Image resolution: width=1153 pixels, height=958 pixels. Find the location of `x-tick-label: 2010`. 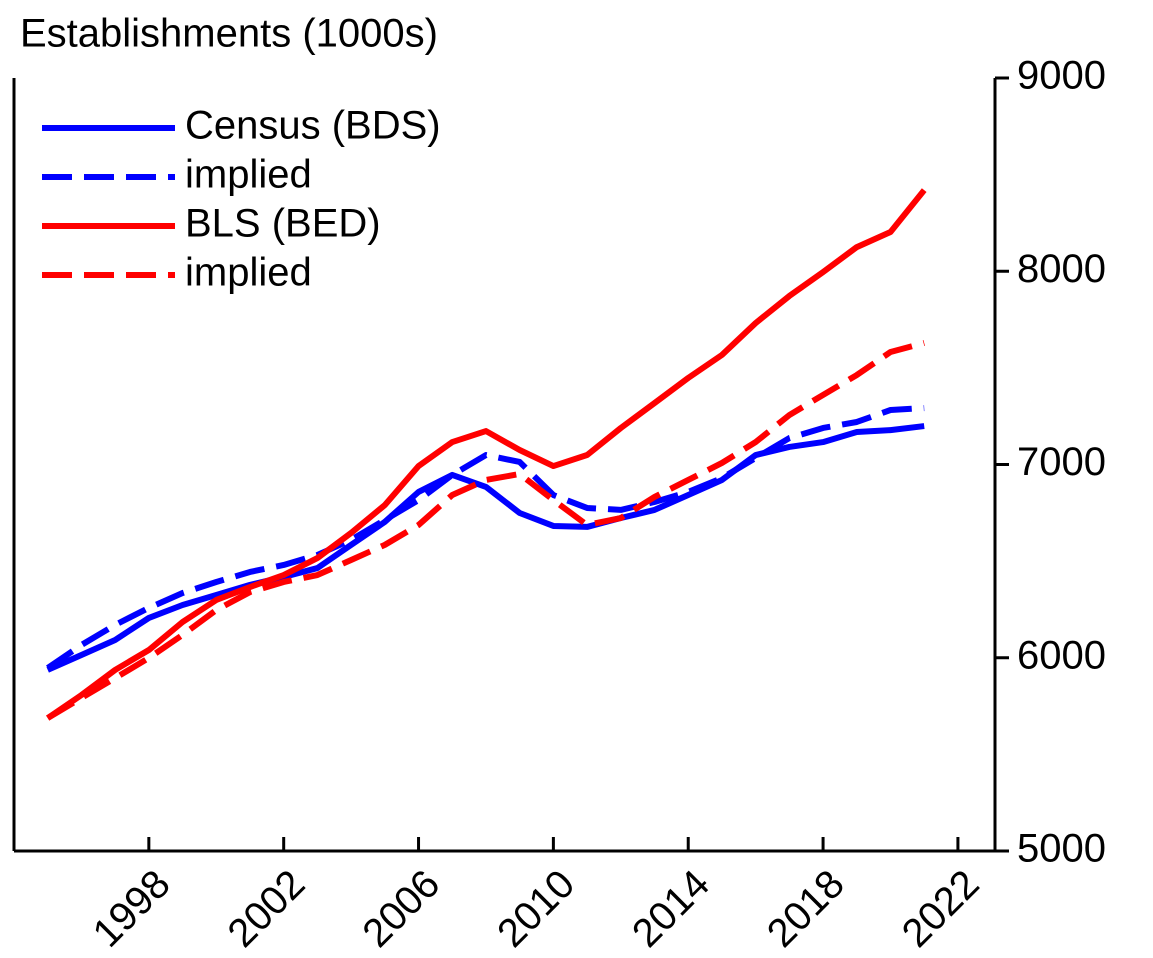

x-tick-label: 2010 is located at coordinates (536, 909).